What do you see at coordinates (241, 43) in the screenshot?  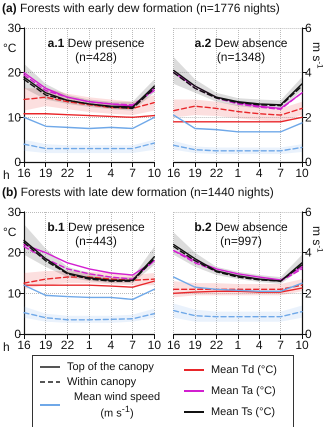 I see `text: a.2 Dew absence` at bounding box center [241, 43].